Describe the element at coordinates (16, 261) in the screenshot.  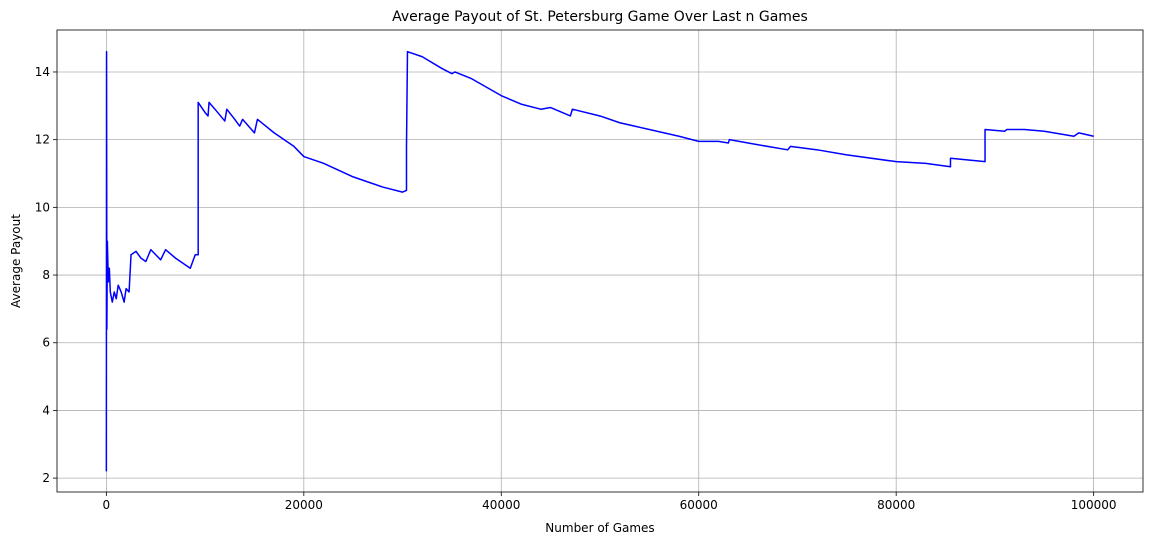
I see `y-axis-label: Average Payout` at that location.